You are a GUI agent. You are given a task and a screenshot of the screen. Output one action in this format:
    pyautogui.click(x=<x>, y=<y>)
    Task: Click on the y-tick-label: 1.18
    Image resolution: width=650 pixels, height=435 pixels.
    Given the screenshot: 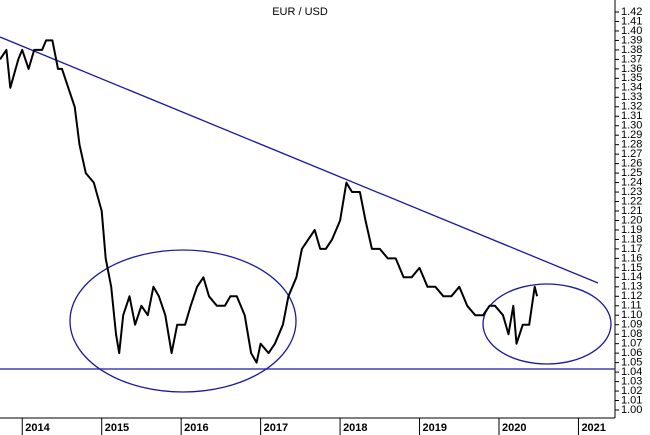 What is the action you would take?
    pyautogui.click(x=631, y=239)
    